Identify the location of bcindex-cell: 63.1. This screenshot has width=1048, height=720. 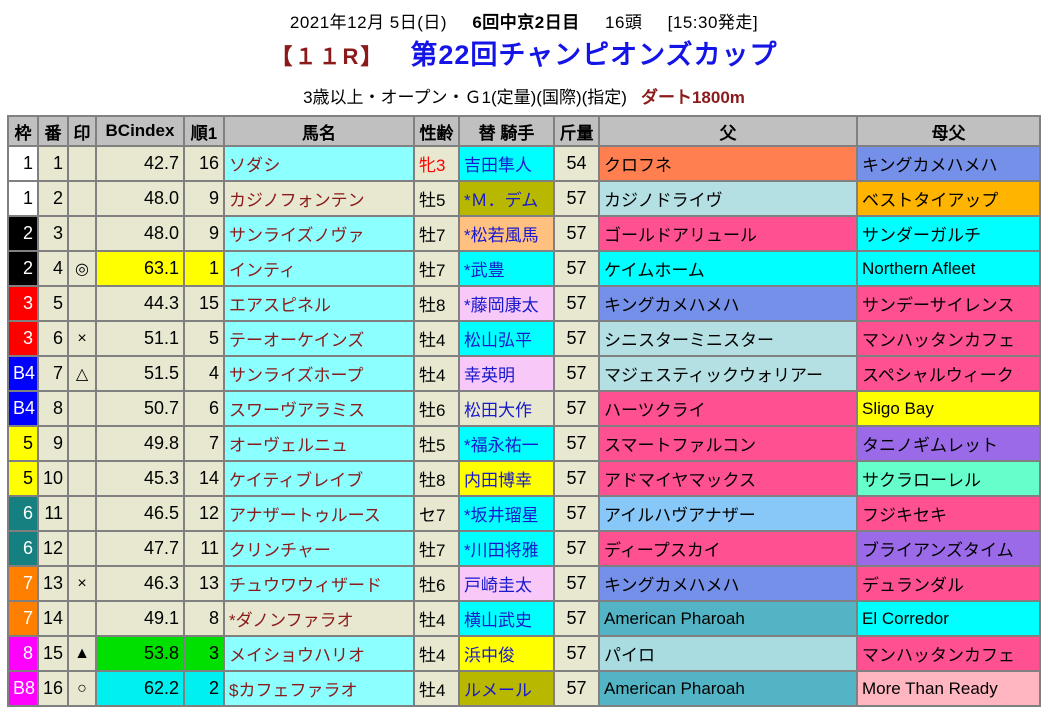
(140, 268).